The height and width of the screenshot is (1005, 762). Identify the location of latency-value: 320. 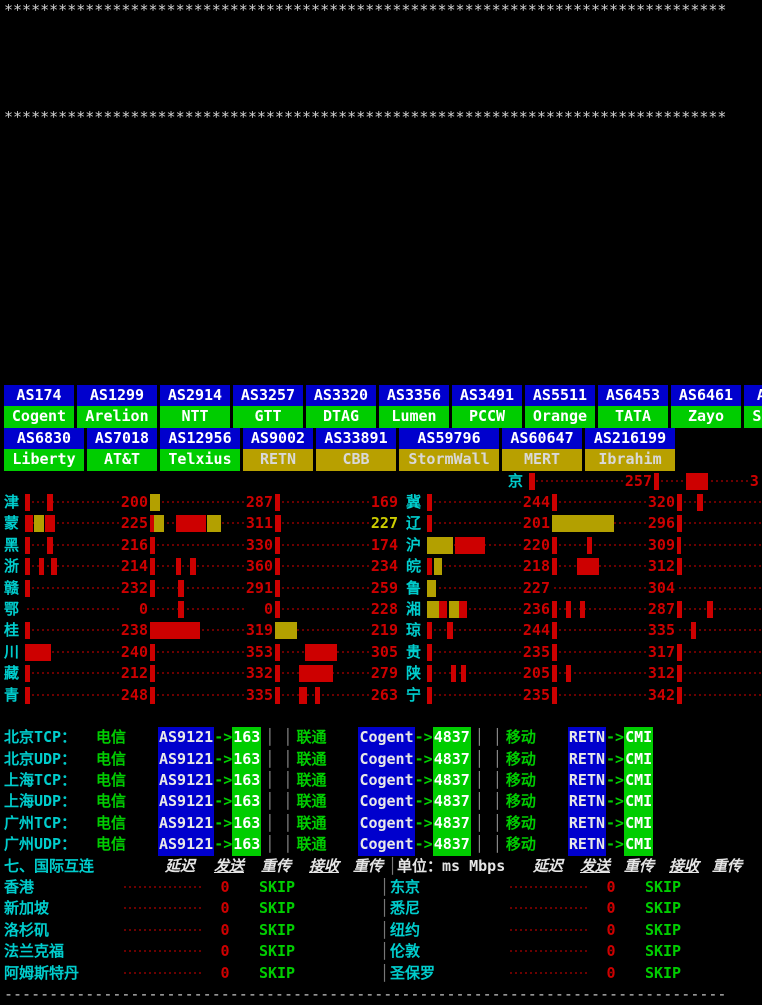
(661, 501).